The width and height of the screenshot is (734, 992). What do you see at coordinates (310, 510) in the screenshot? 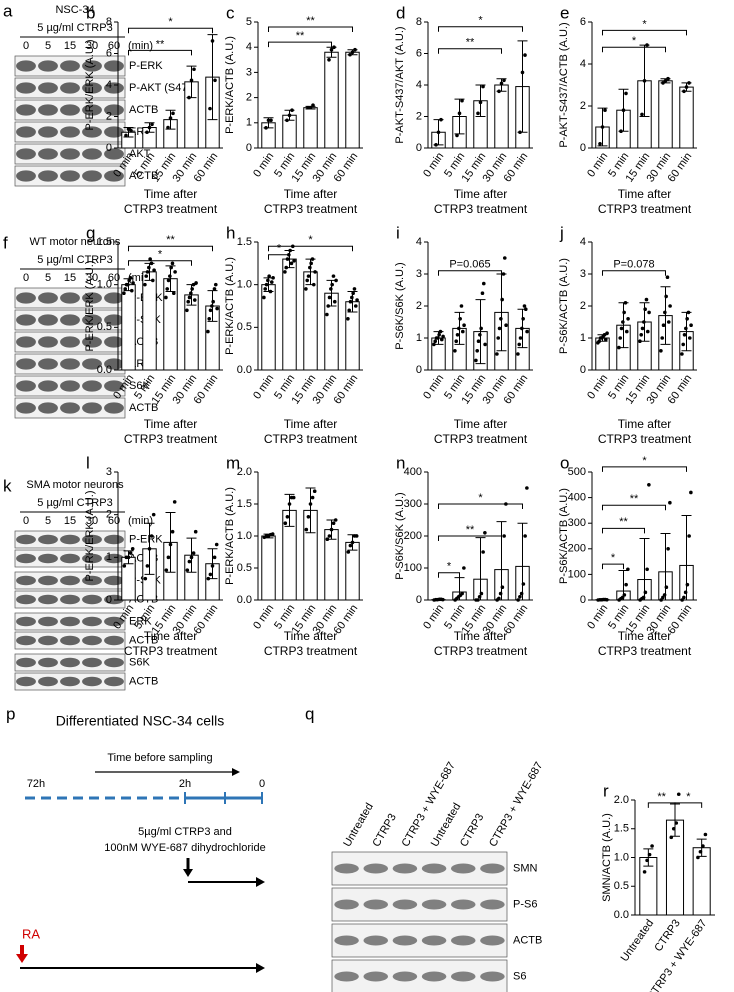
I see `error-bar` at bounding box center [310, 510].